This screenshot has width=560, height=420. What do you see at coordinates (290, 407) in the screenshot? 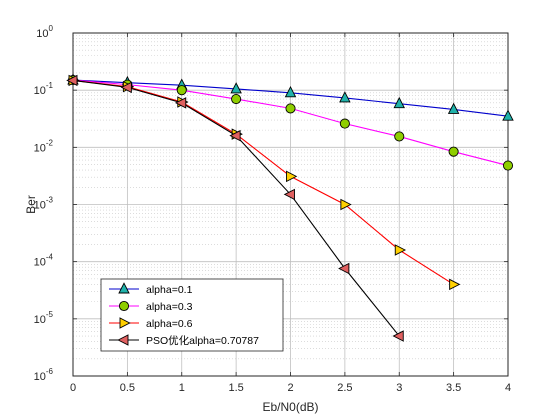
I see `x-axis-label: Eb/N0(dB)` at bounding box center [290, 407].